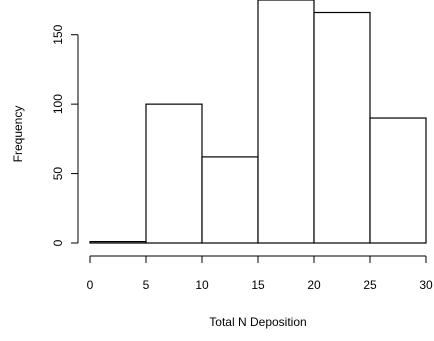 The width and height of the screenshot is (434, 341). What do you see at coordinates (90, 285) in the screenshot?
I see `x-tick-label-0: 0` at bounding box center [90, 285].